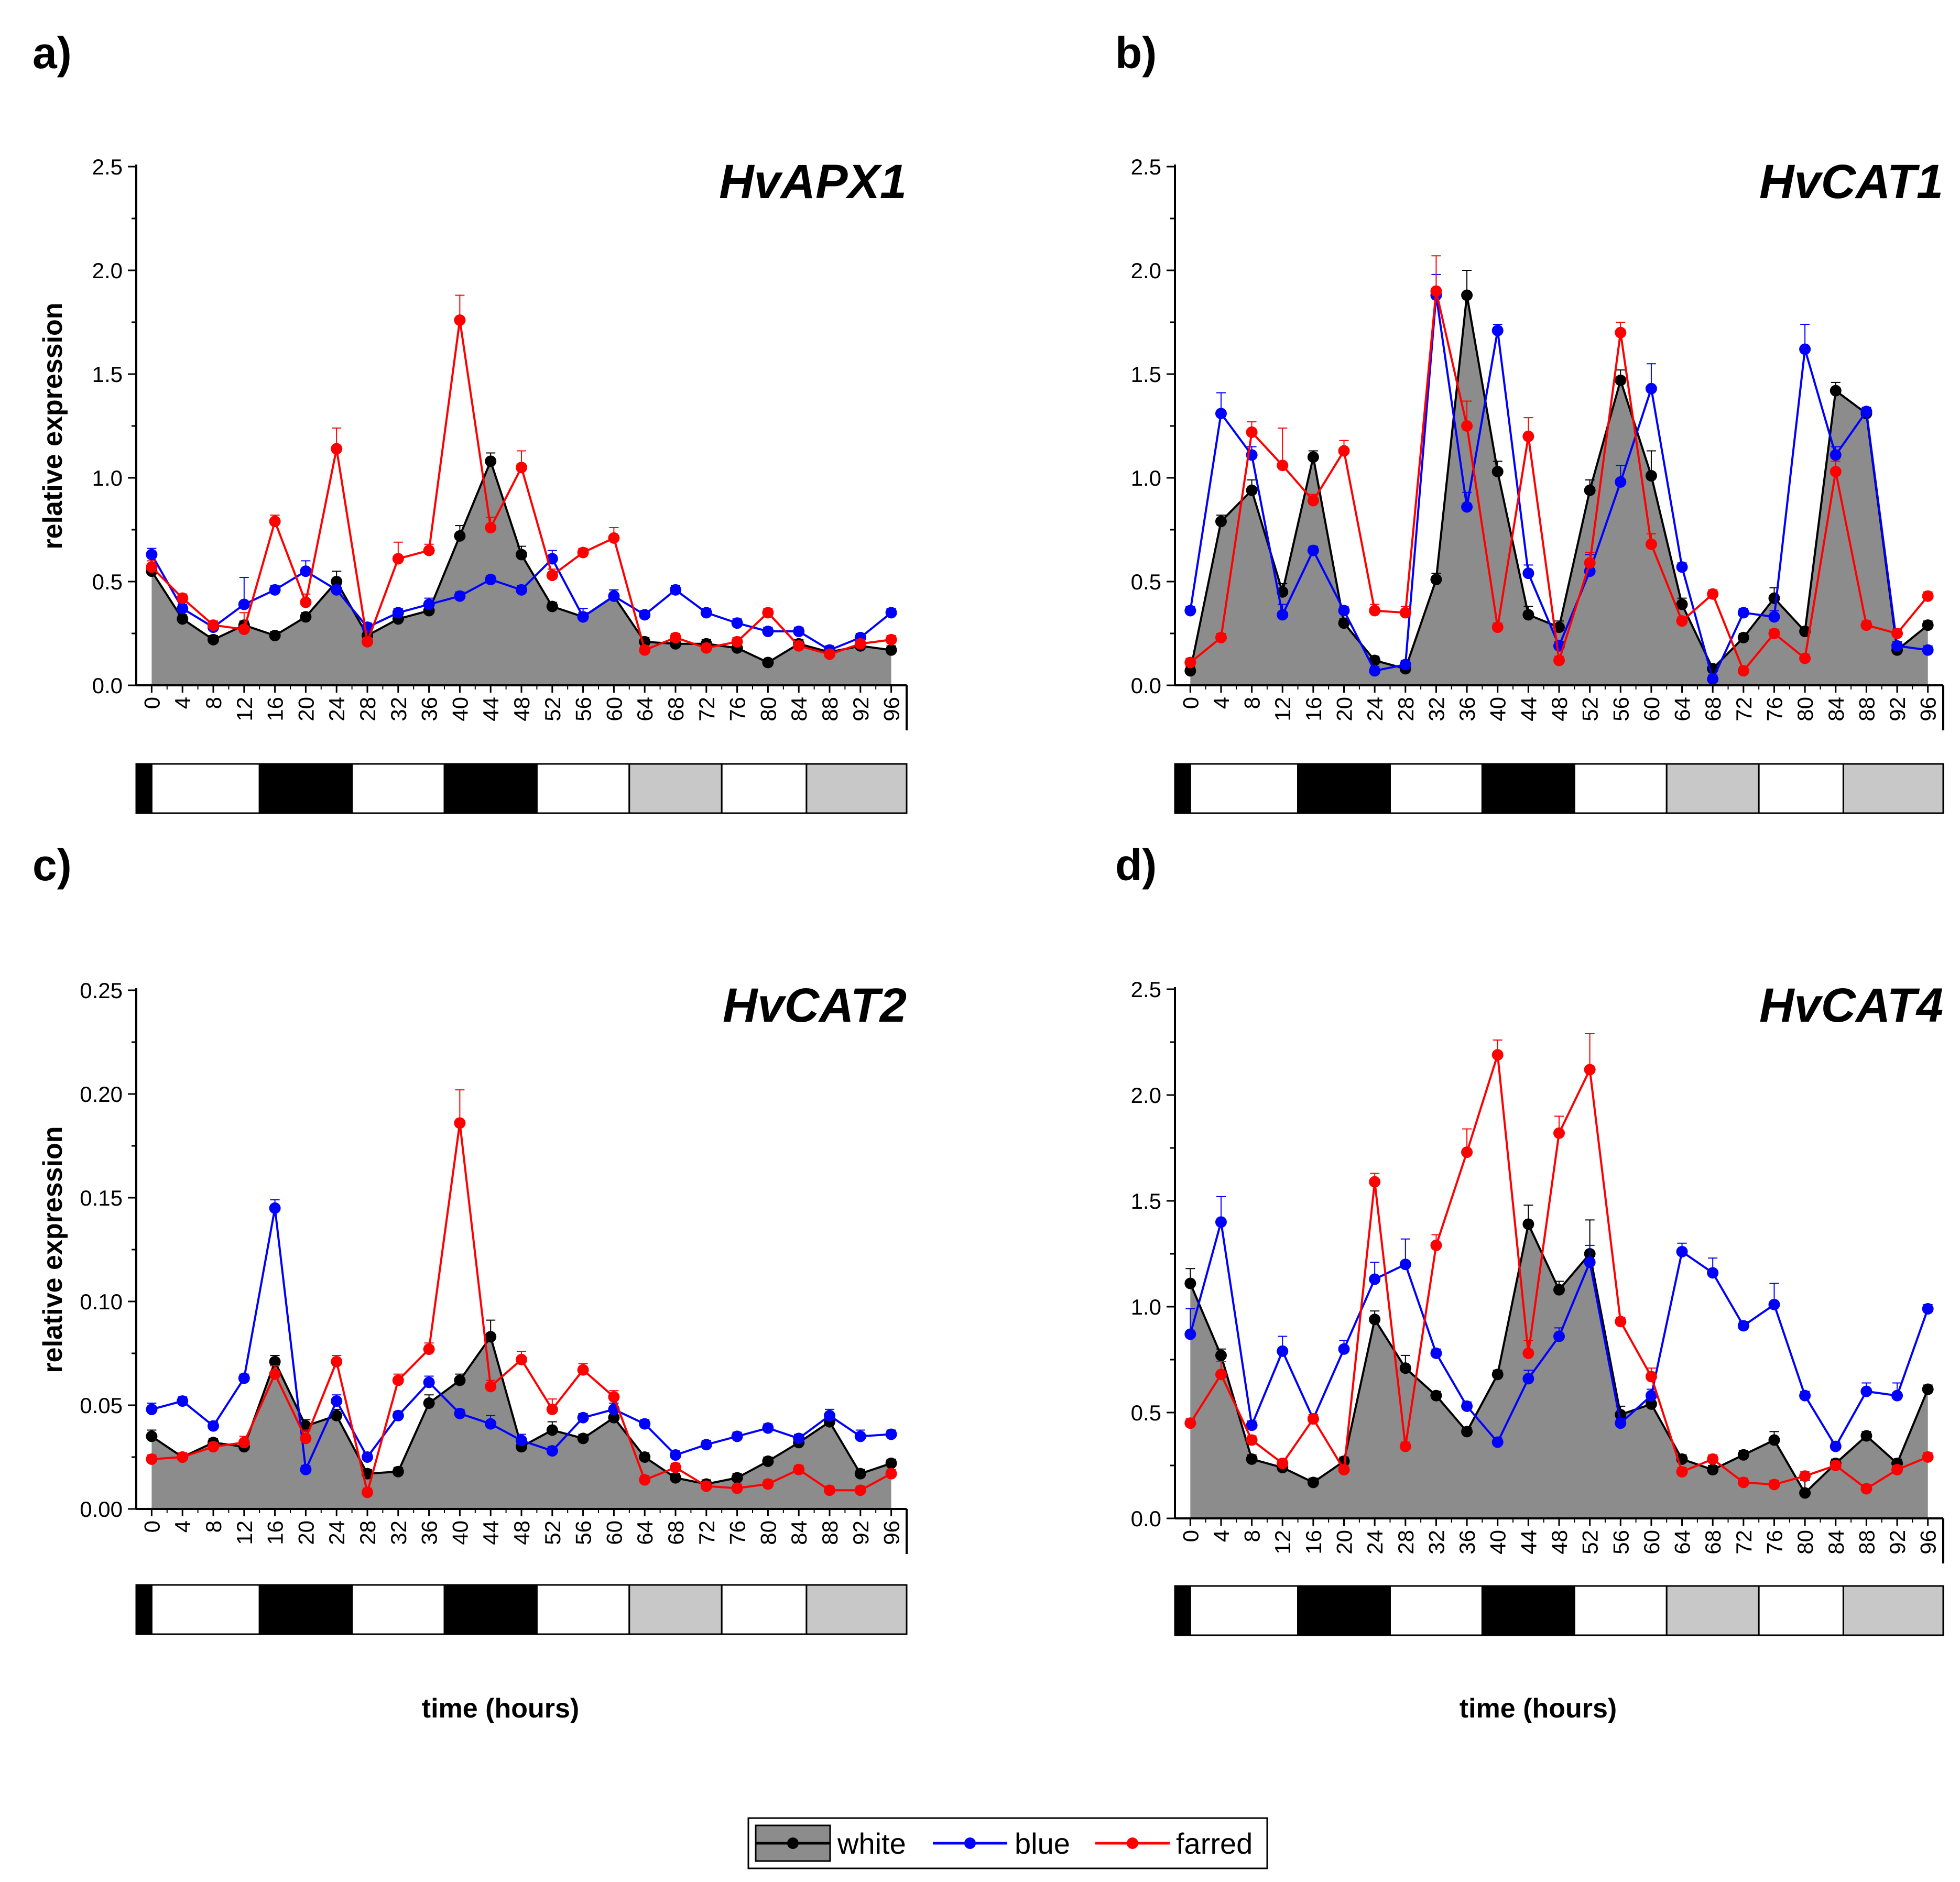 This screenshot has height=1882, width=1960. What do you see at coordinates (1405, 1542) in the screenshot?
I see `x-tick-label: 28` at bounding box center [1405, 1542].